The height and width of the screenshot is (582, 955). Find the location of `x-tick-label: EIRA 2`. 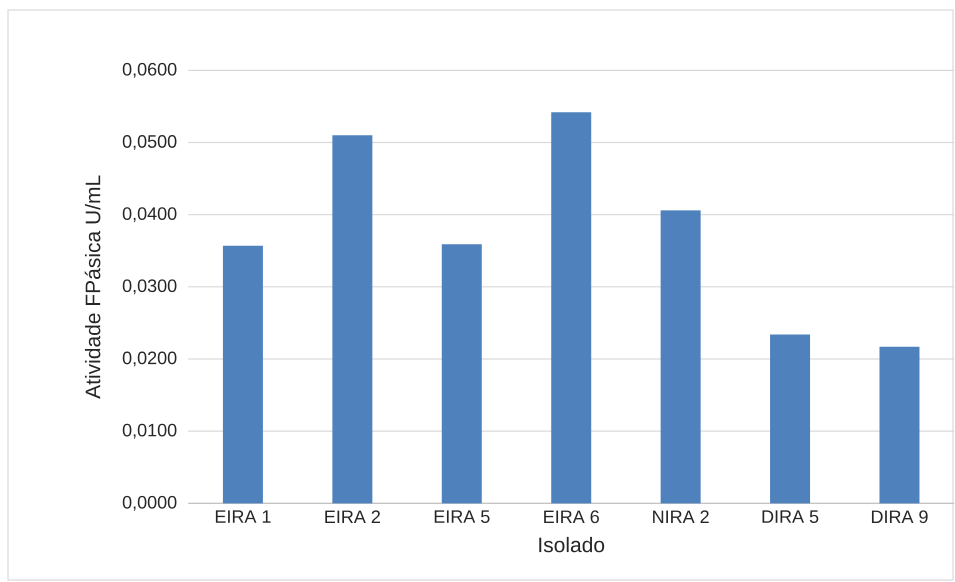

x-tick-label: EIRA 2 is located at coordinates (352, 516).